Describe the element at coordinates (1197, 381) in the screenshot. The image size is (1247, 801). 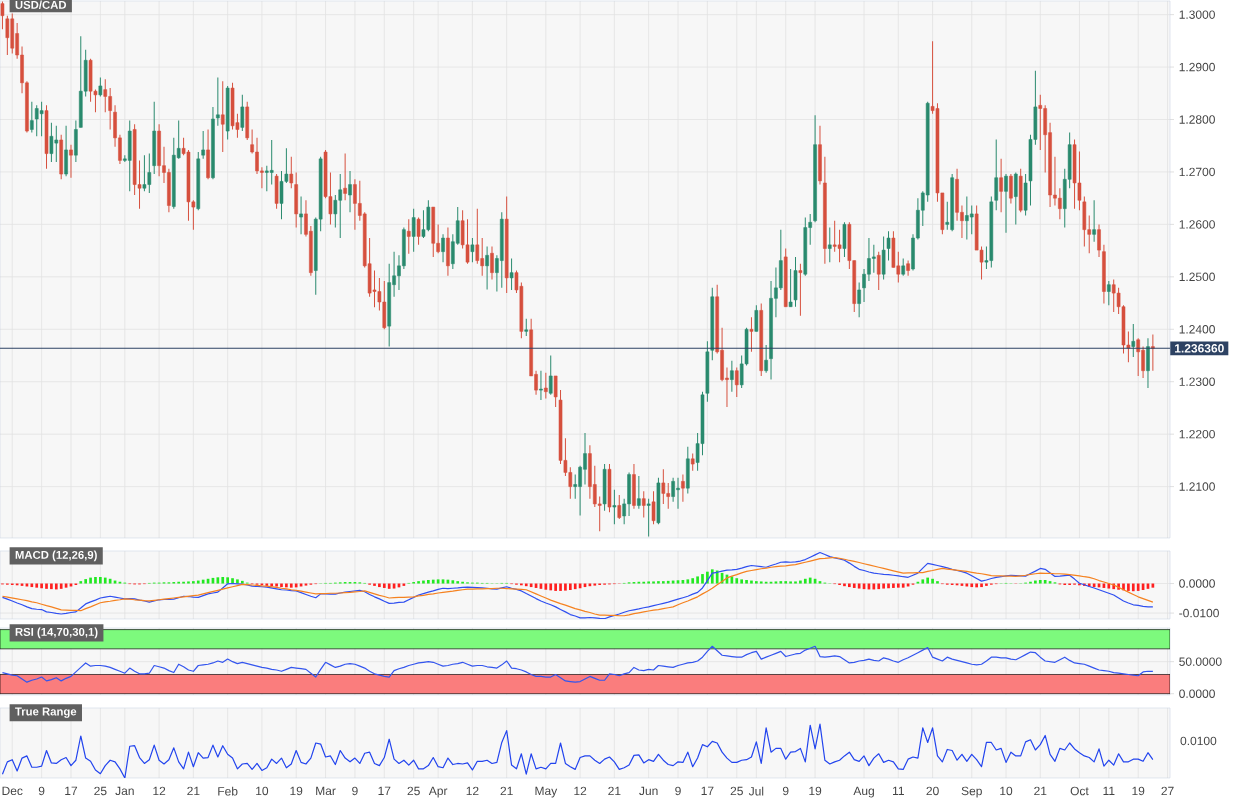
I see `y-tick-label: 1.2300` at that location.